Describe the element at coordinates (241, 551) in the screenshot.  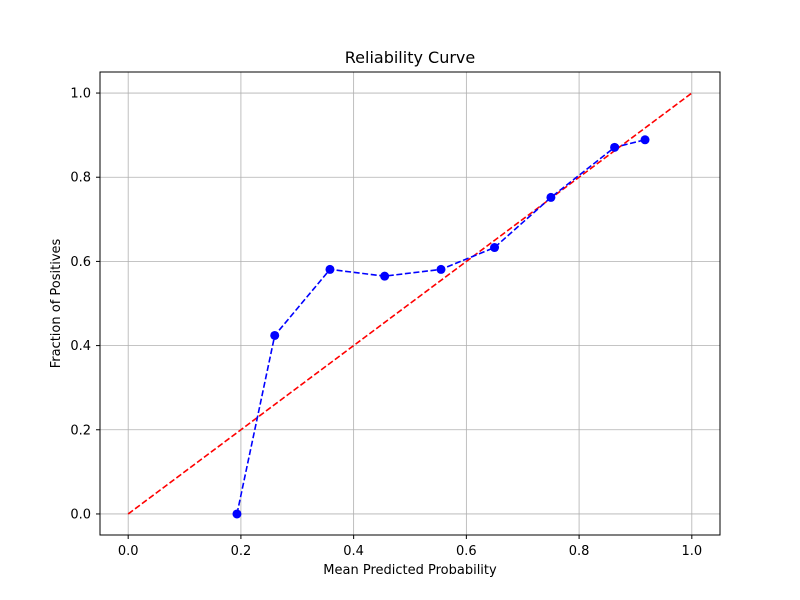
I see `x-tick-label: 0.2` at that location.